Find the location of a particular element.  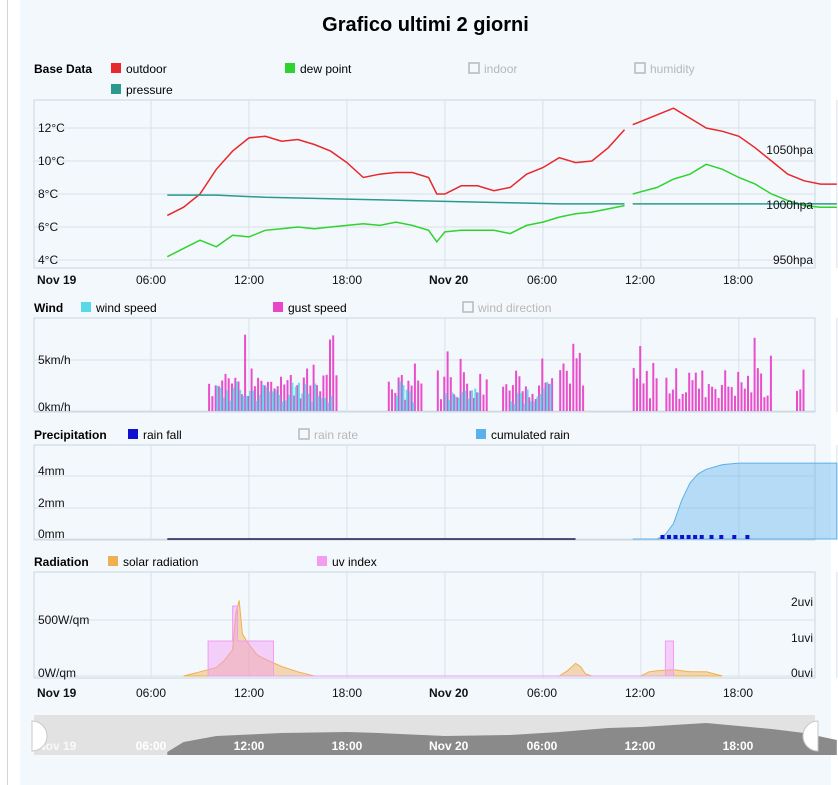

legend-cumulated-rain: cumulated rain is located at coordinates (523, 435).